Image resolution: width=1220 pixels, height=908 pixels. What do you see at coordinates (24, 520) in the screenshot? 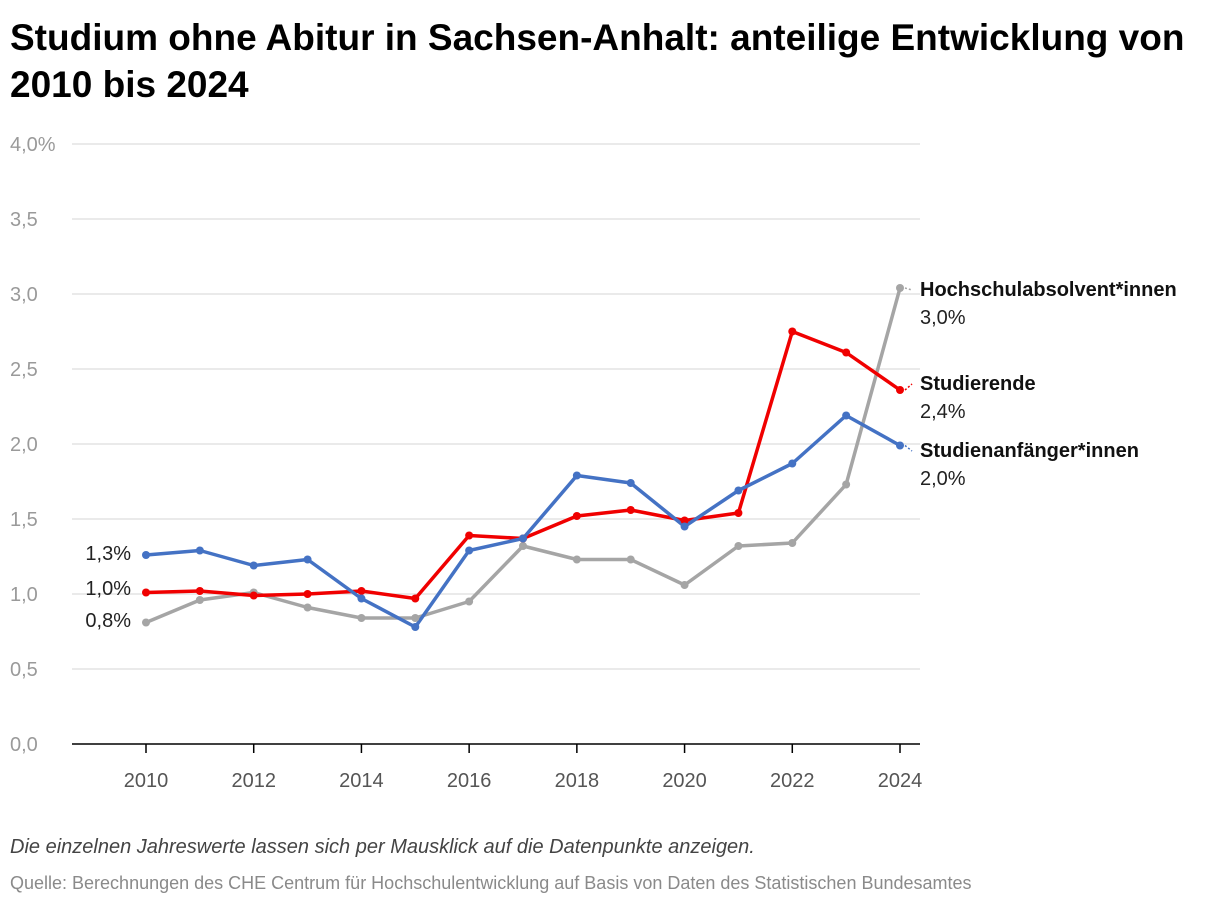
I see `y-tick-label: 1,5` at bounding box center [24, 520].